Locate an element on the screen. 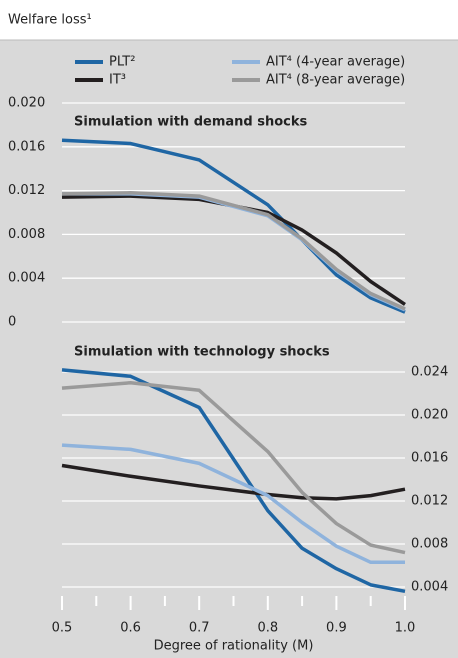  panel-title: Simulation with demand shocks is located at coordinates (190, 122).